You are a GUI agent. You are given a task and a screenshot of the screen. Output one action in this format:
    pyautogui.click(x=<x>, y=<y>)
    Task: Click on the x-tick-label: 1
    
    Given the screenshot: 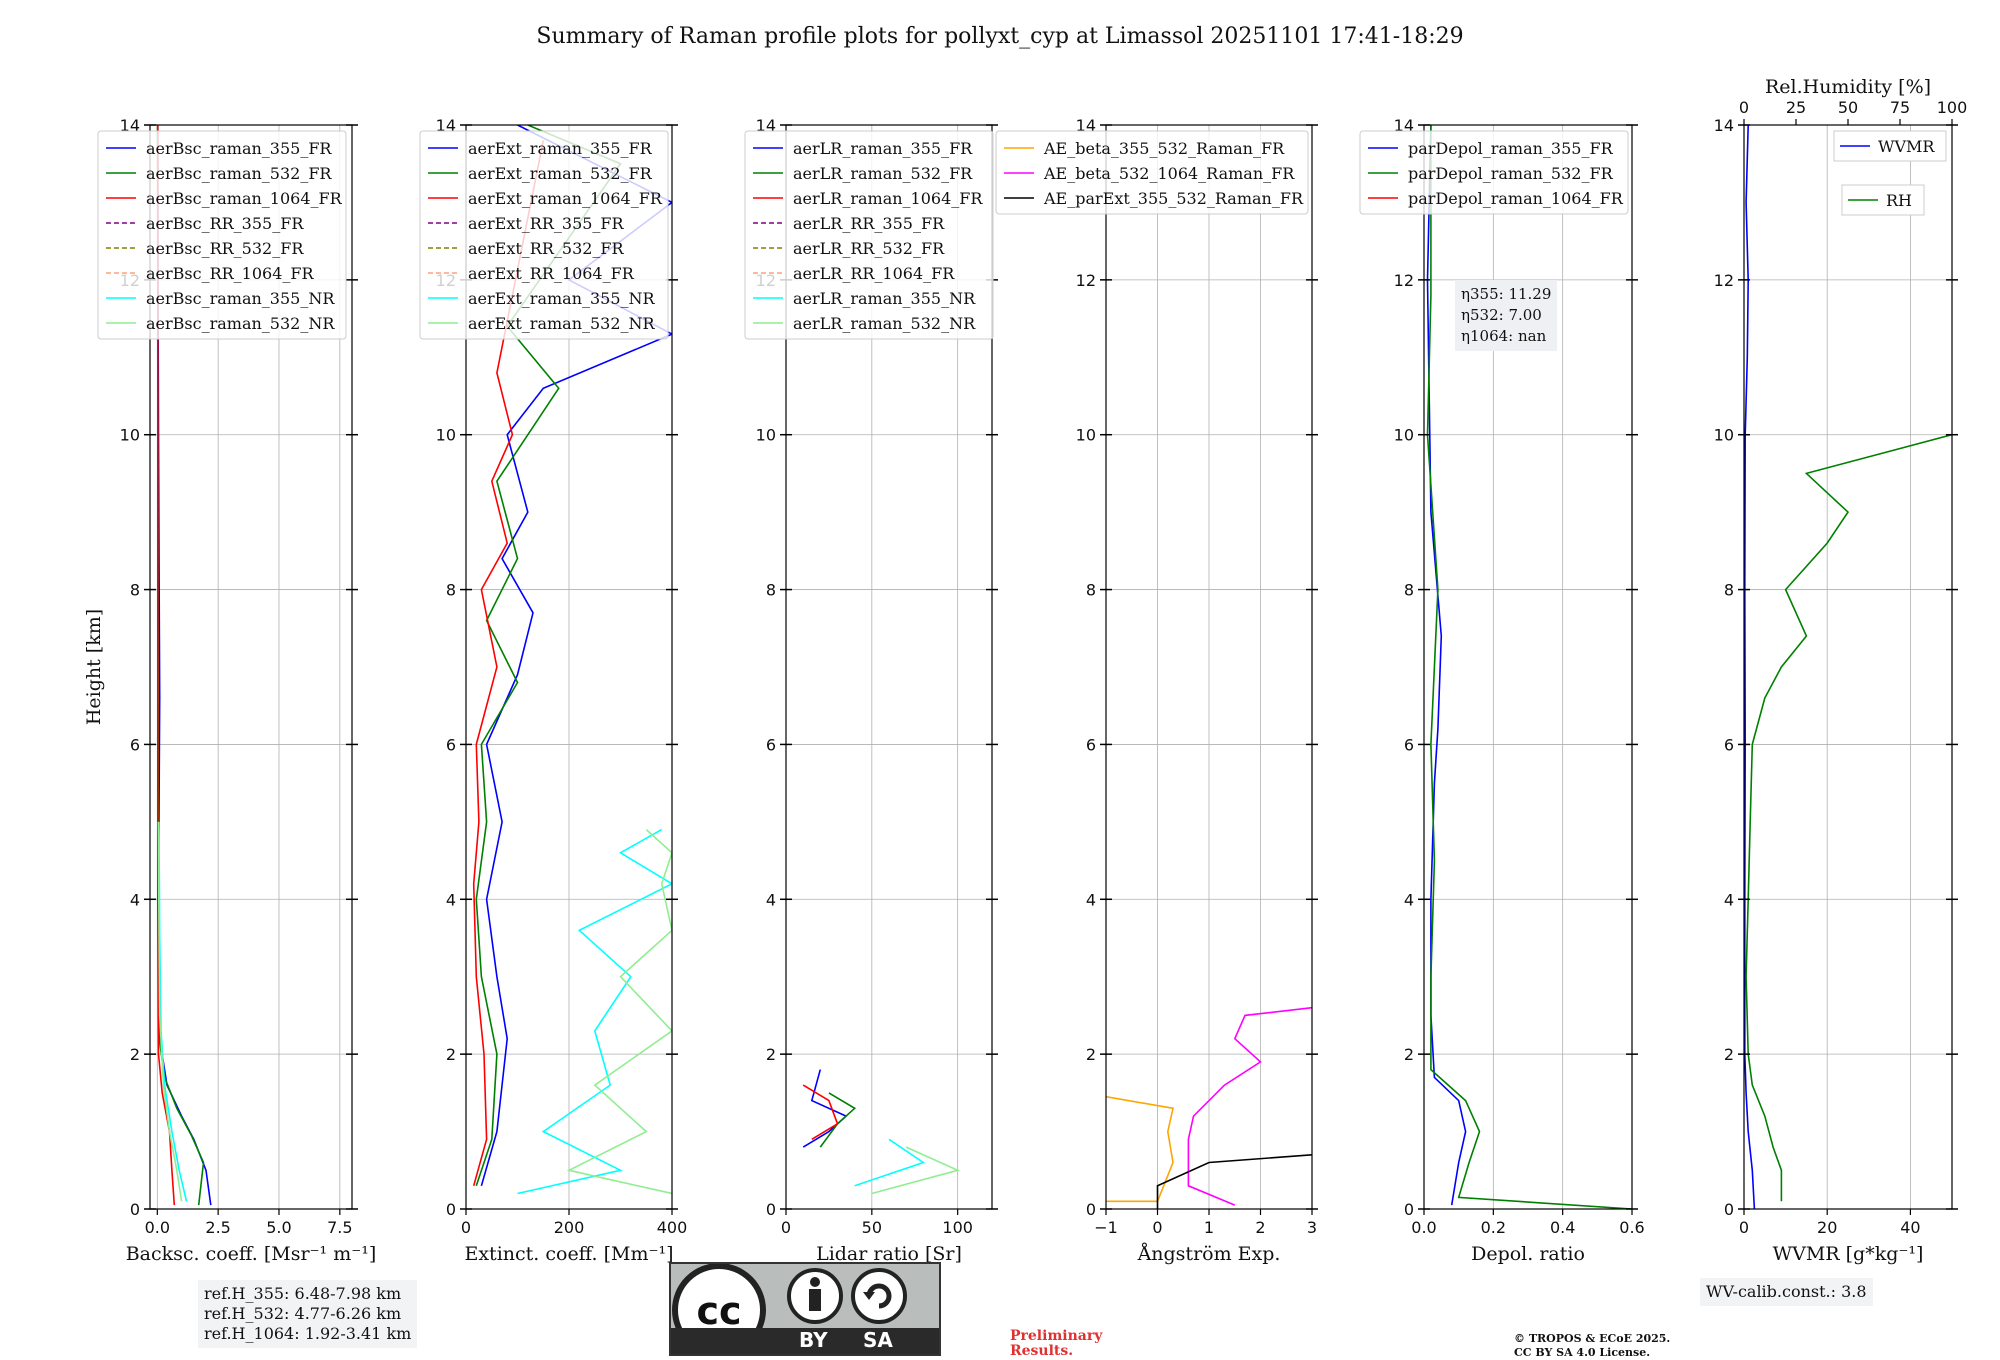 What is the action you would take?
    pyautogui.click(x=1209, y=1227)
    